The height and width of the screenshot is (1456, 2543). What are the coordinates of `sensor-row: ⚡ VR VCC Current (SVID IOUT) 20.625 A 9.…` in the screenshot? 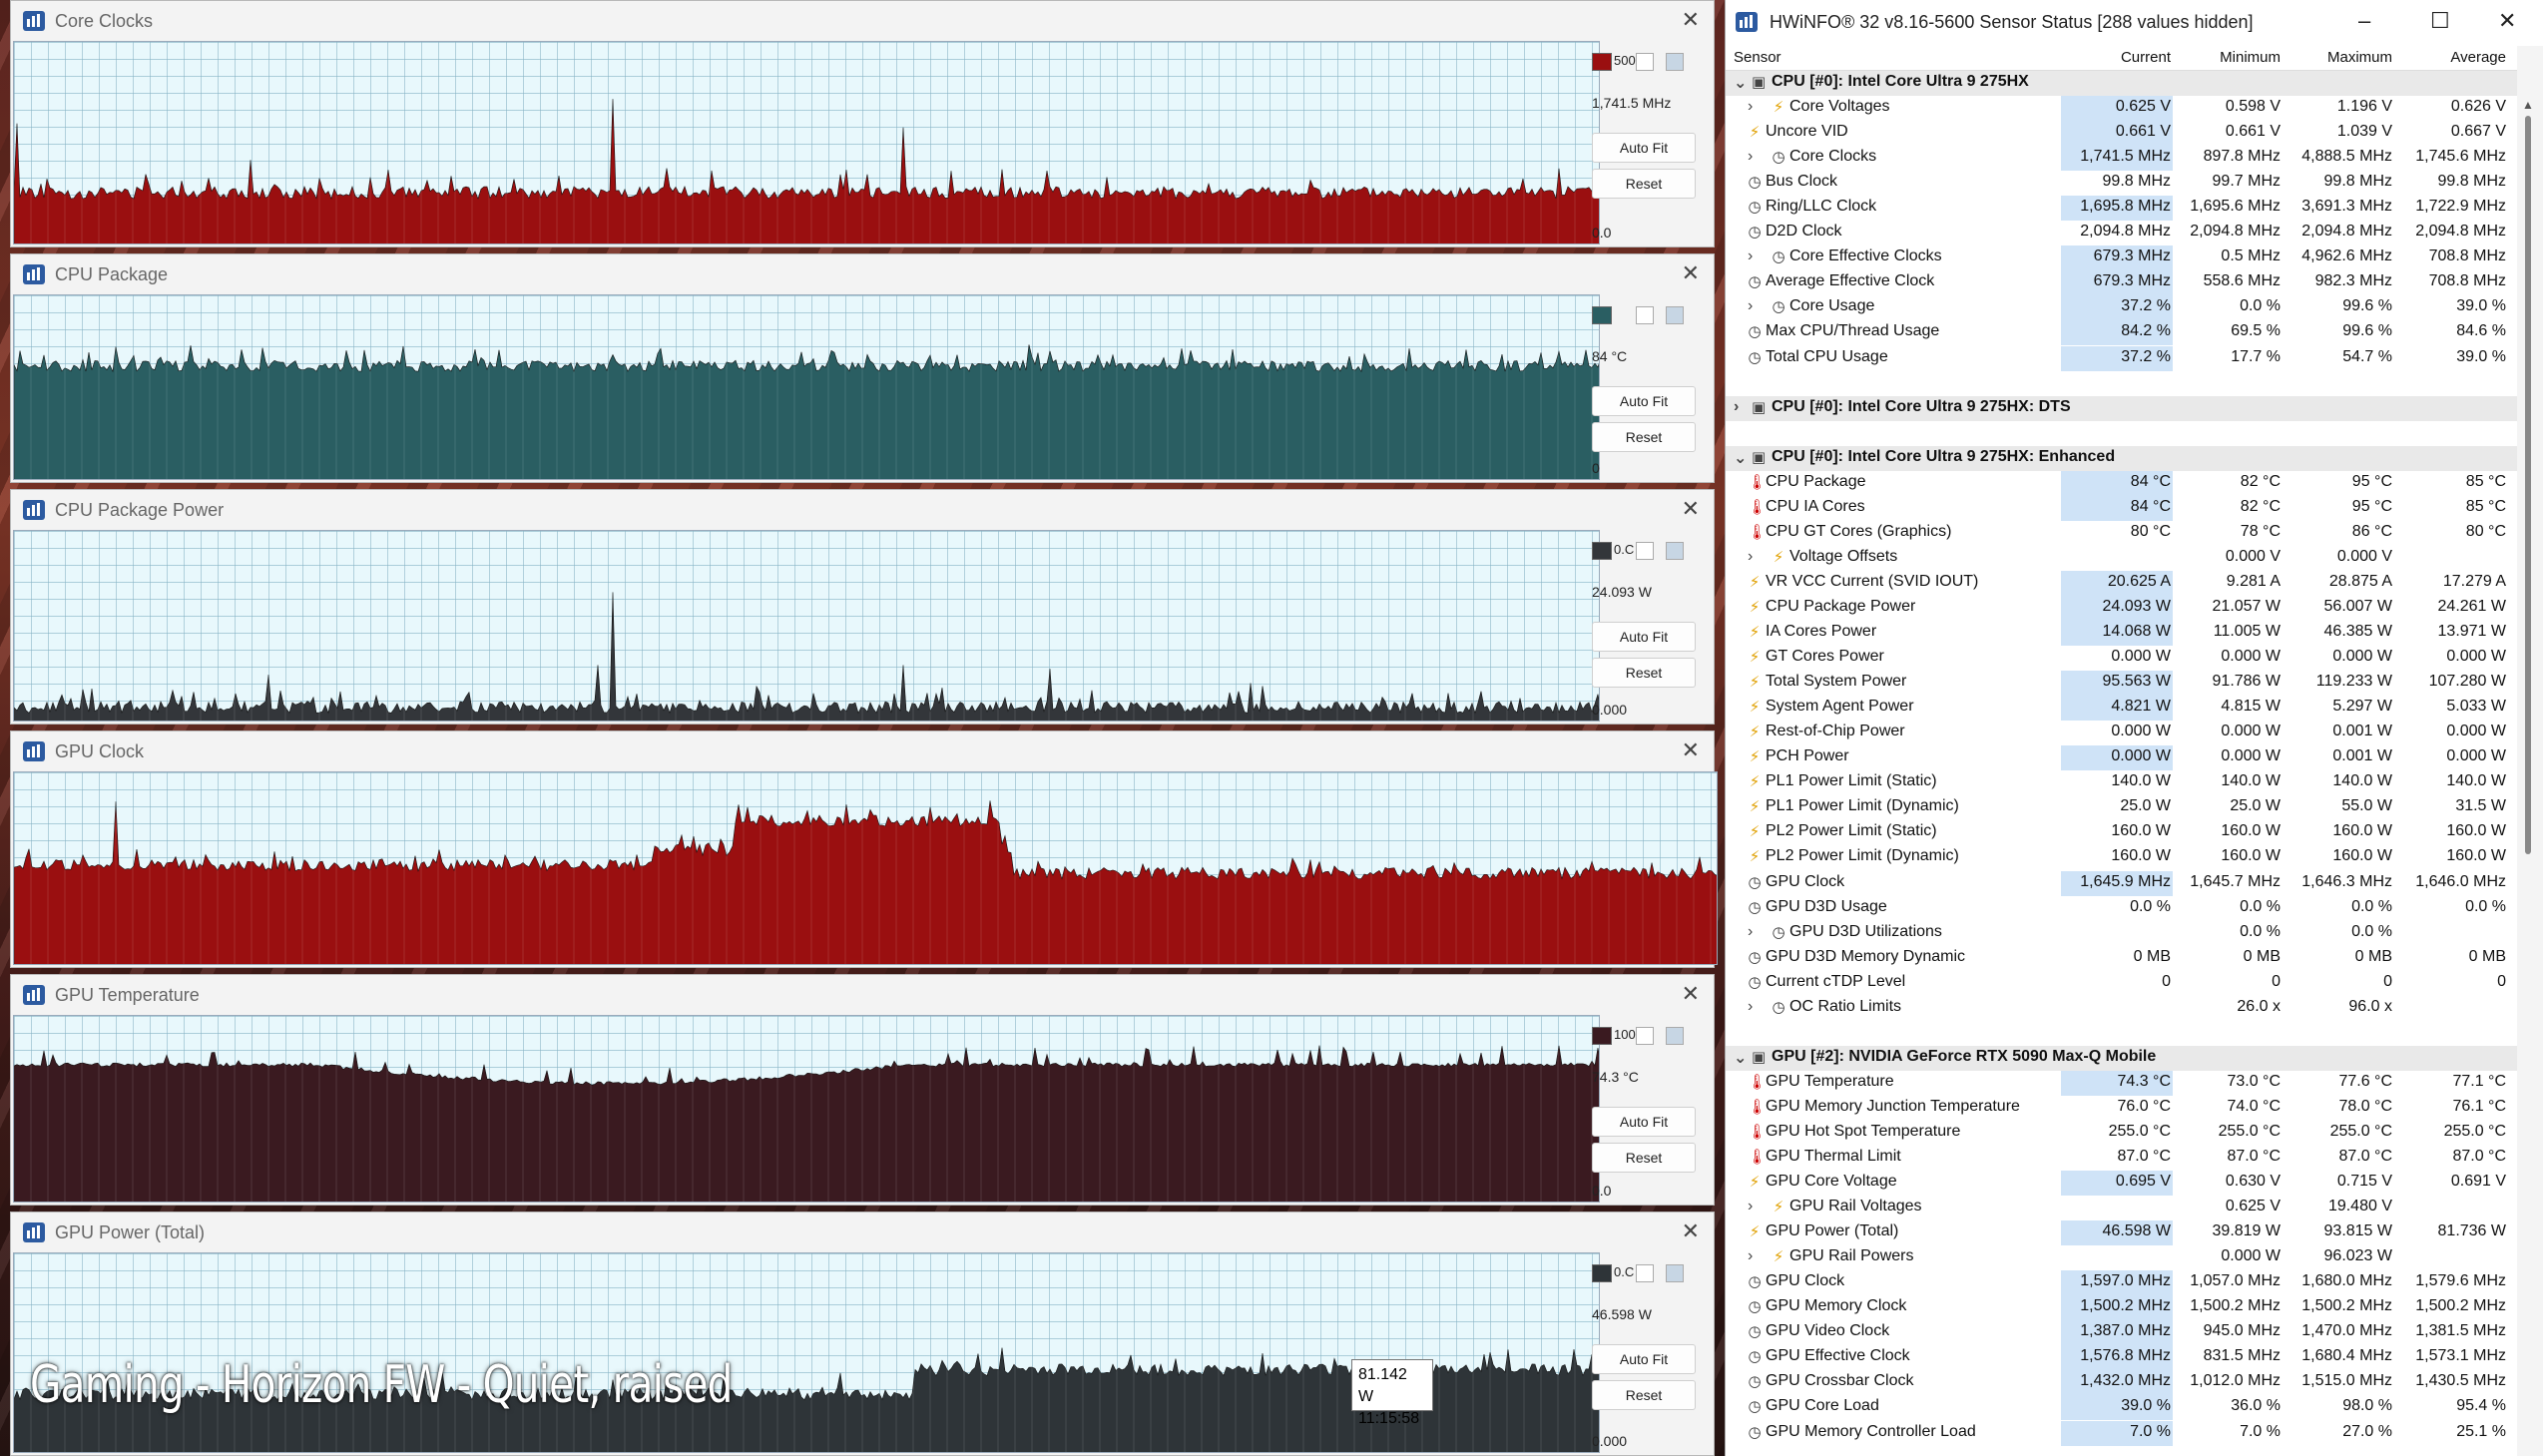 It's located at (2121, 583).